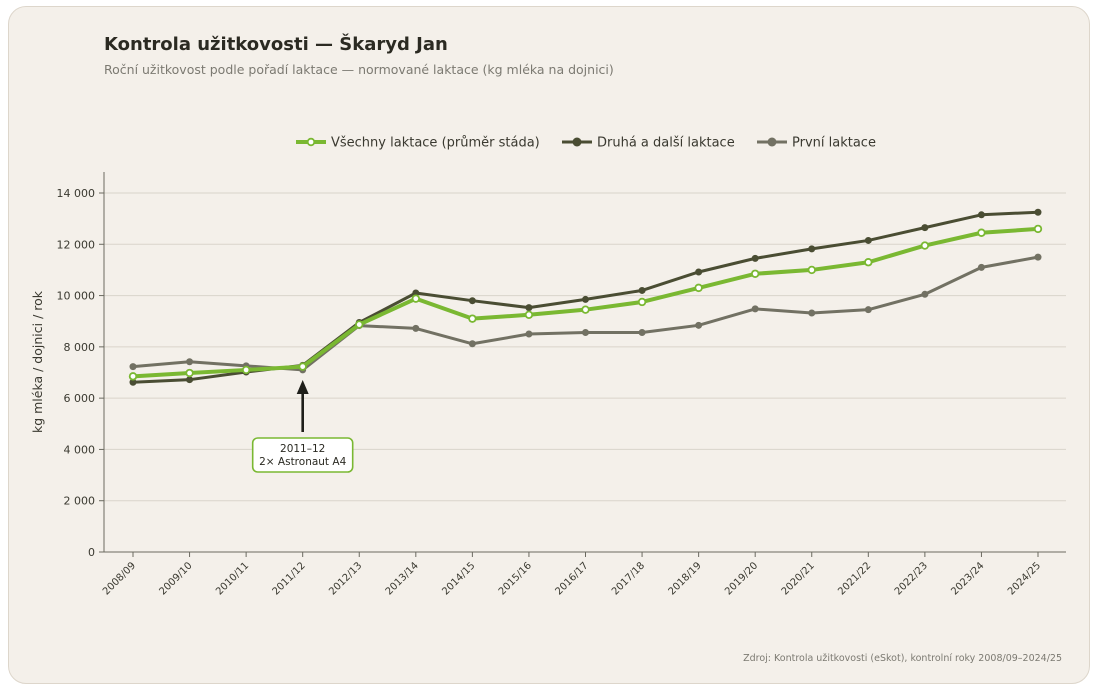 The image size is (1100, 690). What do you see at coordinates (628, 578) in the screenshot?
I see `x-tick-label: 2017/18` at bounding box center [628, 578].